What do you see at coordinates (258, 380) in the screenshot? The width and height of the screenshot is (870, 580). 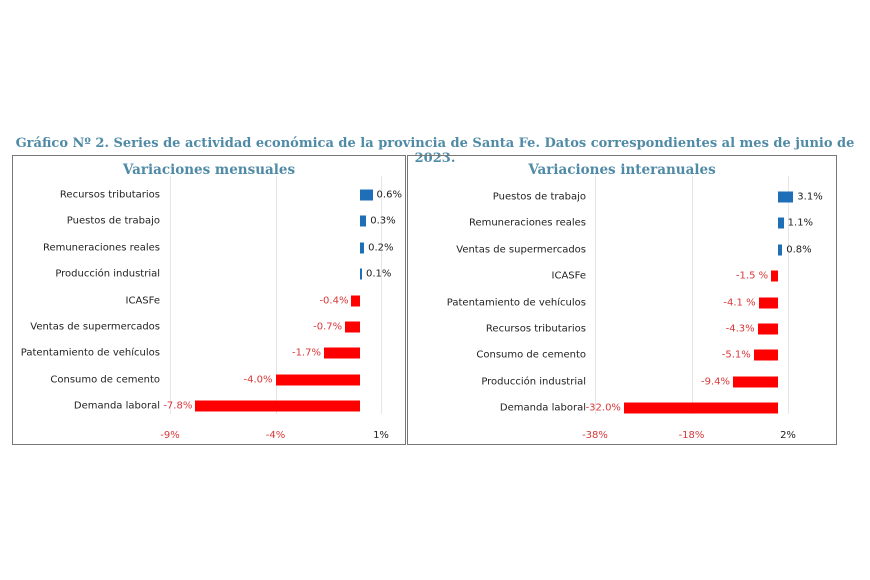 I see `data-label: -4.0%` at bounding box center [258, 380].